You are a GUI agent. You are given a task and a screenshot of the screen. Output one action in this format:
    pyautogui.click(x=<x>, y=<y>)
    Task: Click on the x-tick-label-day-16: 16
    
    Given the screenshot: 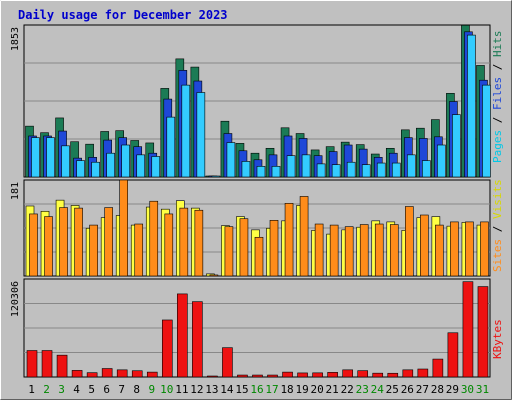 What is the action you would take?
    pyautogui.click(x=256, y=389)
    